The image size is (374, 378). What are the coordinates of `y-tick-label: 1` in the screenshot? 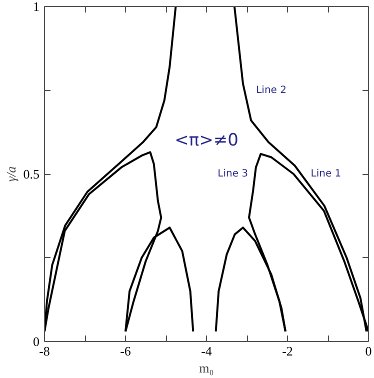 It's located at (36, 7).